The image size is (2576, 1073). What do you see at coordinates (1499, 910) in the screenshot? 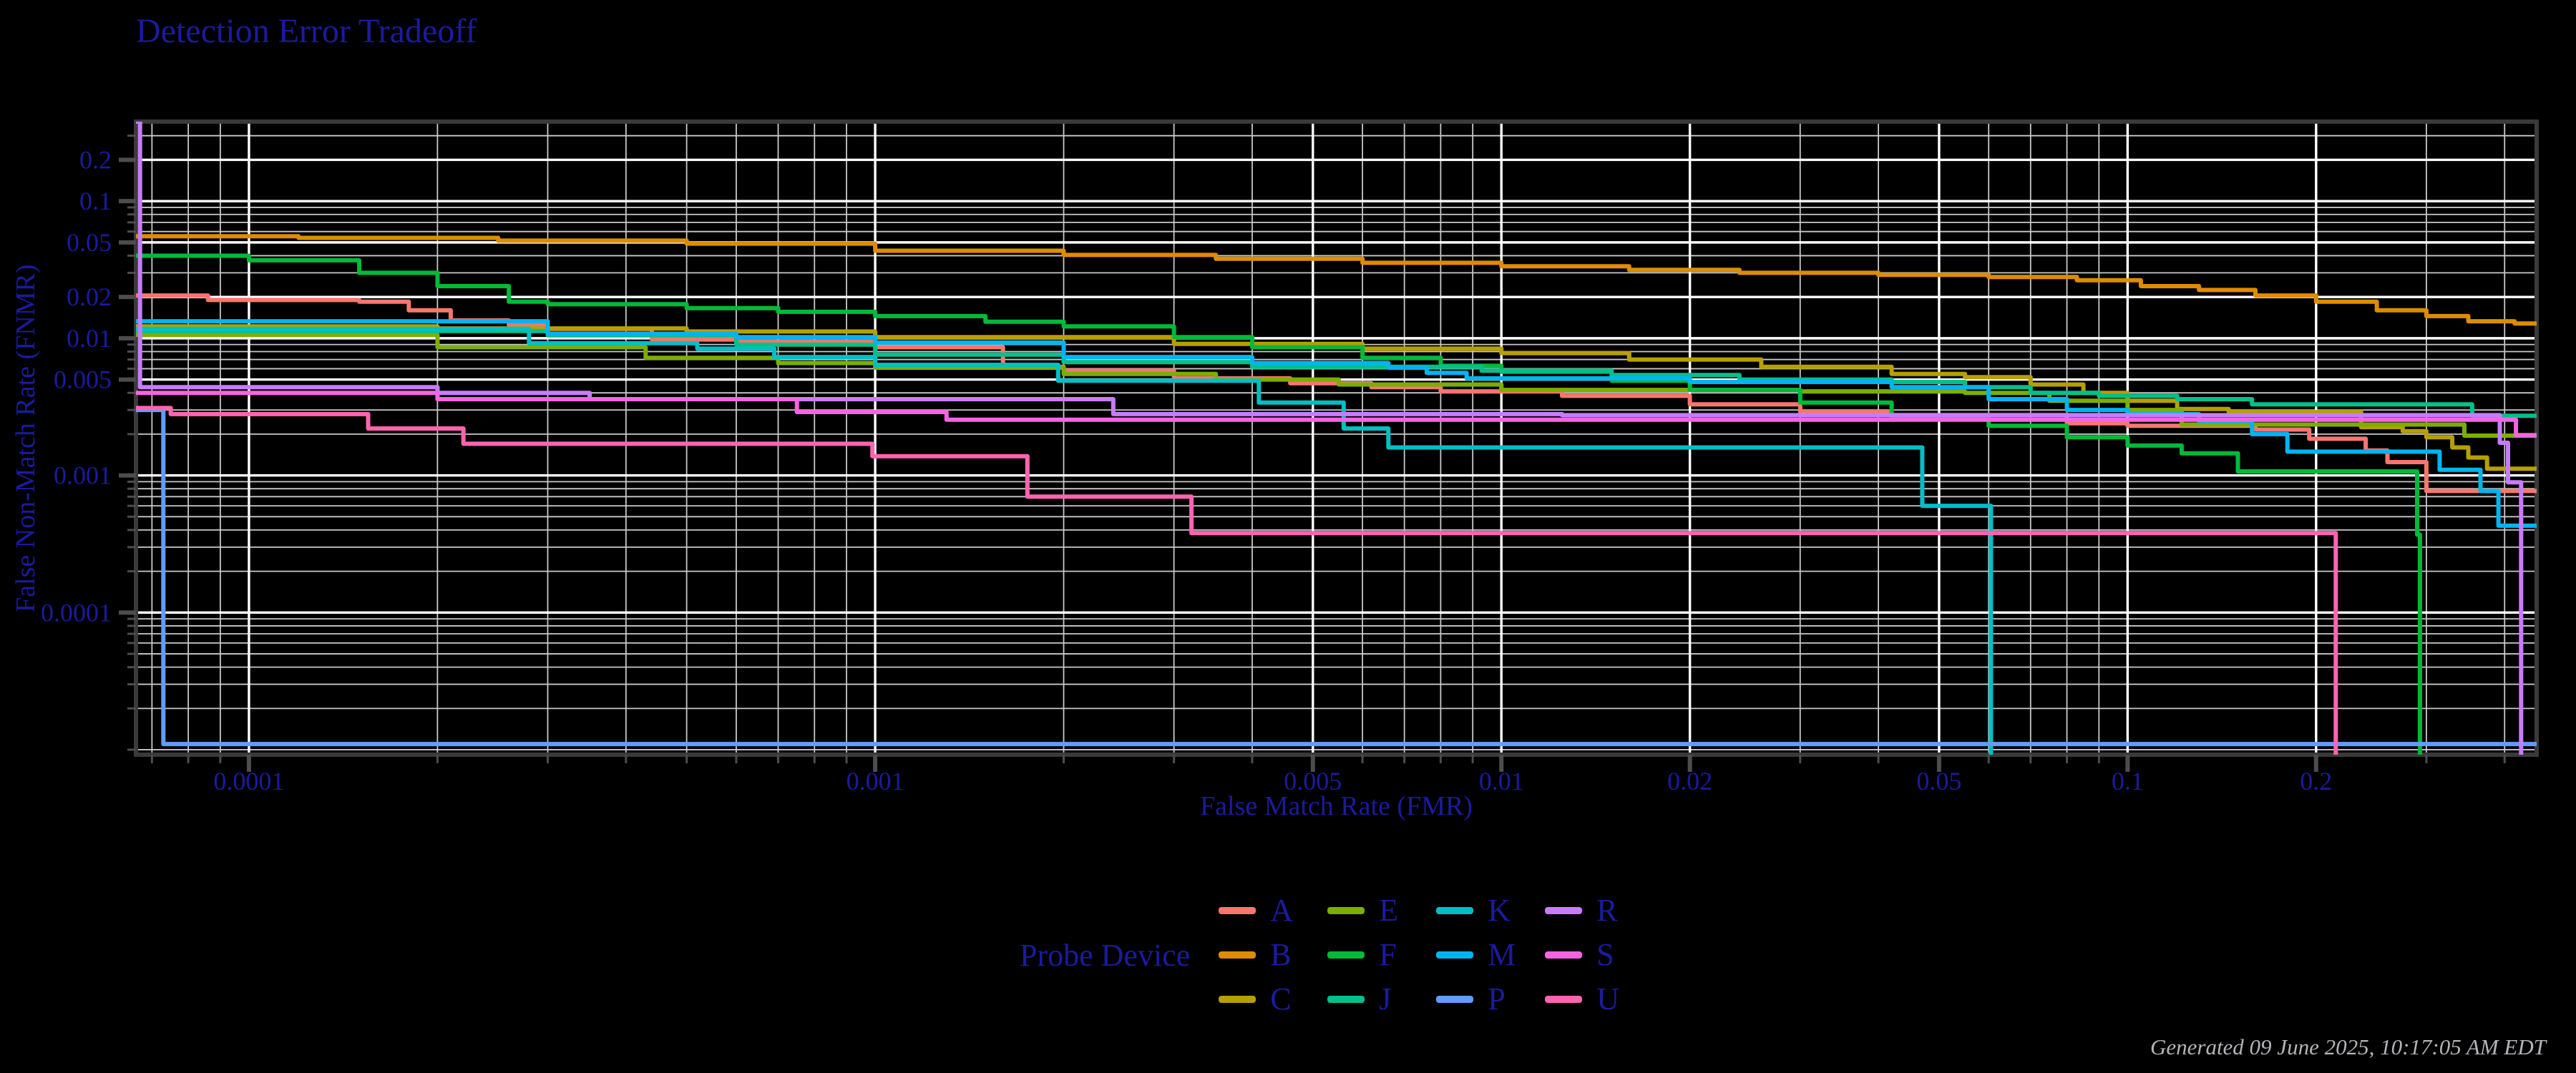
I see `legend-label: K` at bounding box center [1499, 910].